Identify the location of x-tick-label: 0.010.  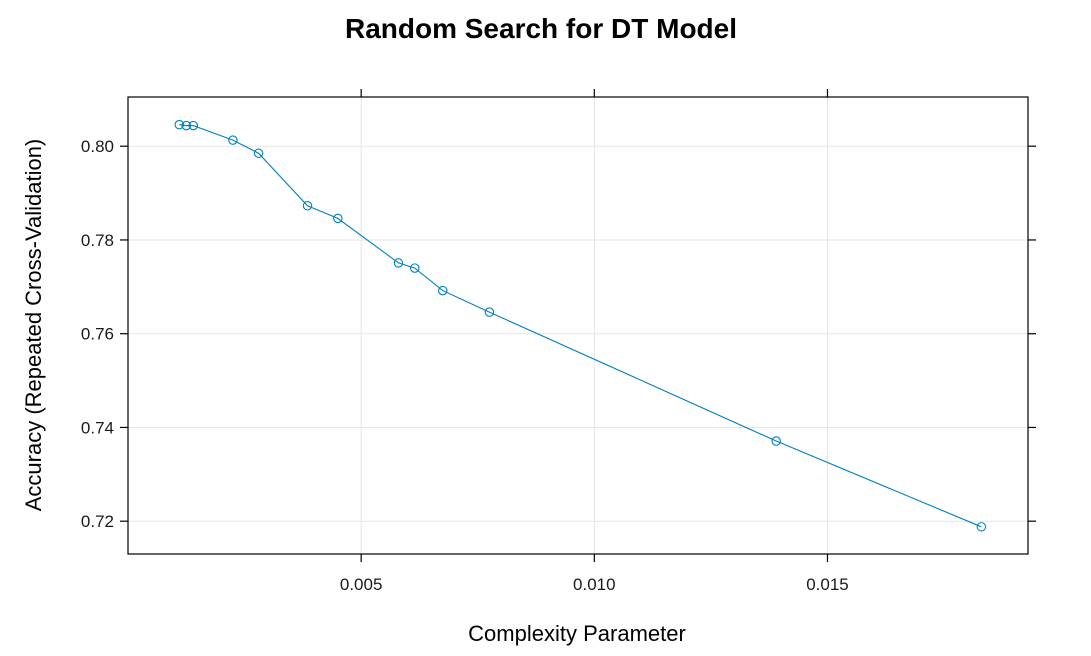
(594, 584).